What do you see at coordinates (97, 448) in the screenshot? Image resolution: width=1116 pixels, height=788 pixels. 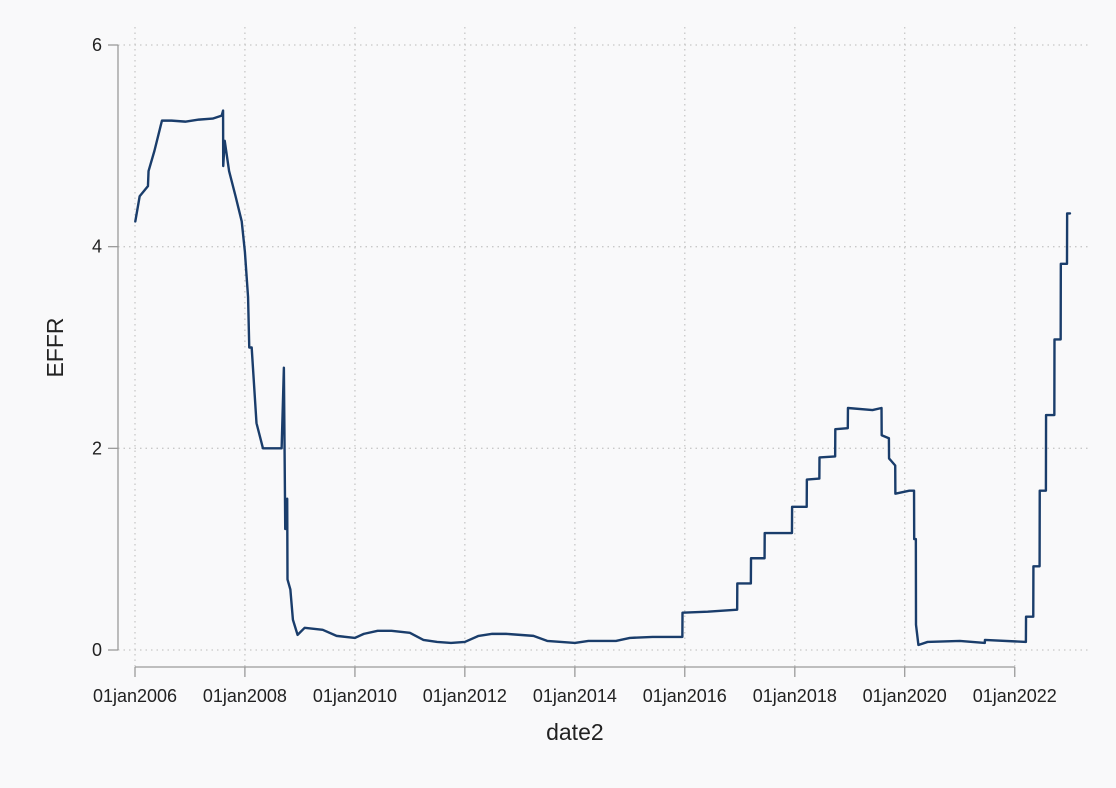 I see `y-tick-label: 2` at bounding box center [97, 448].